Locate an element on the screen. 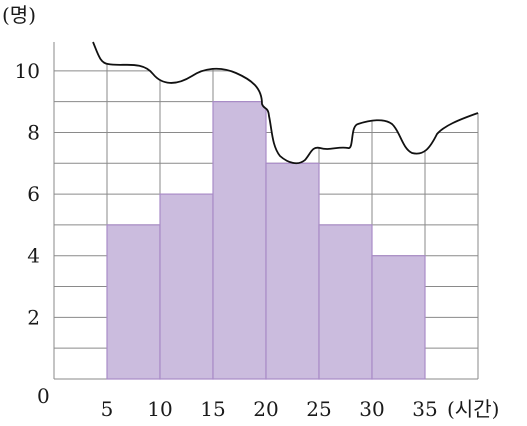 The height and width of the screenshot is (426, 527). x-tick-label: 35 is located at coordinates (424, 409).